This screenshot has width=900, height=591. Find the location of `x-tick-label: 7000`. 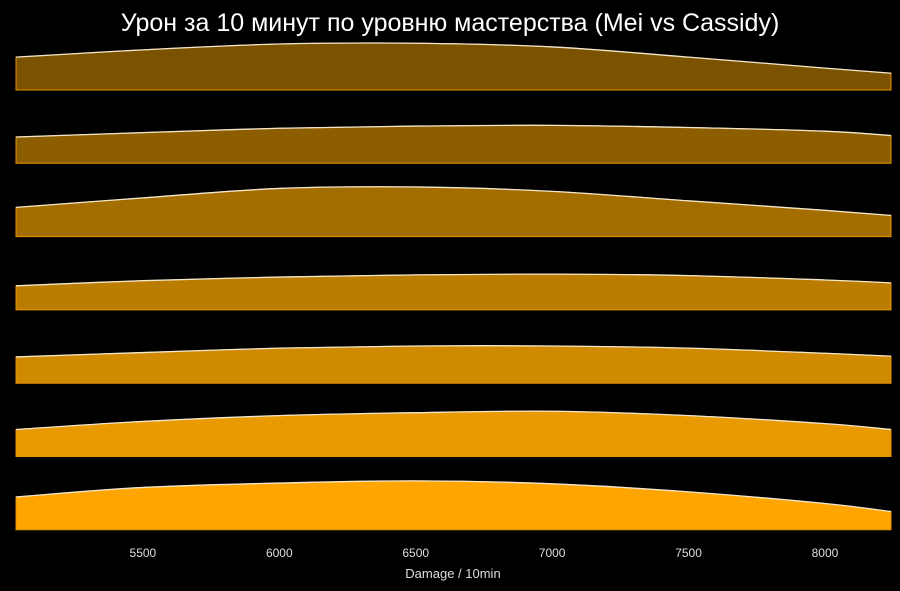

x-tick-label: 7000 is located at coordinates (552, 553).